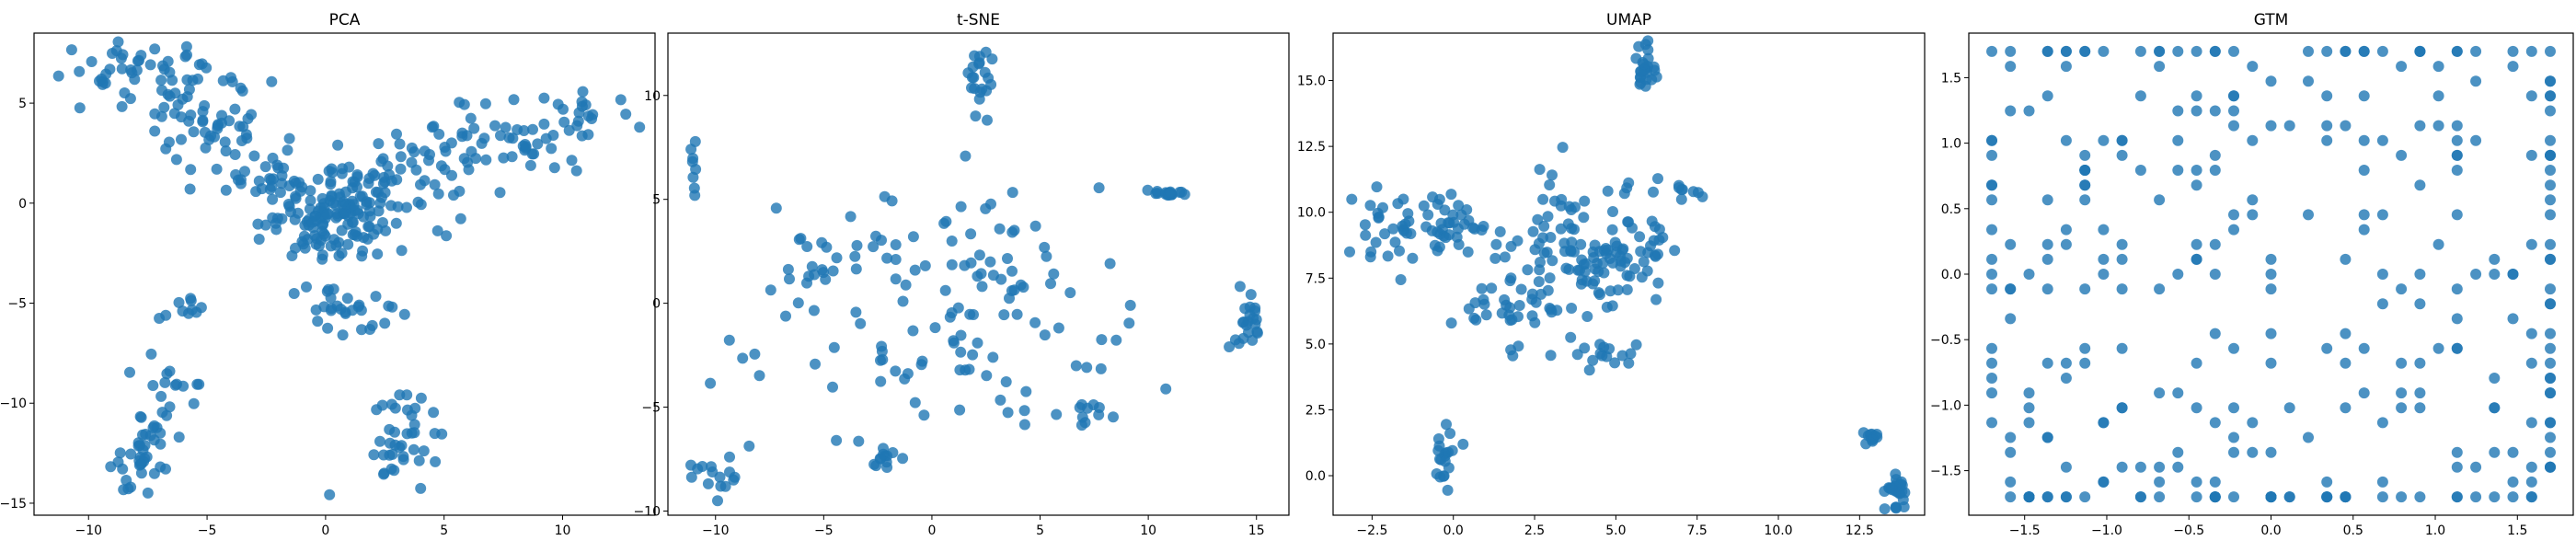 The width and height of the screenshot is (2576, 552). Describe the element at coordinates (656, 200) in the screenshot. I see `y-tick-label: 5` at that location.